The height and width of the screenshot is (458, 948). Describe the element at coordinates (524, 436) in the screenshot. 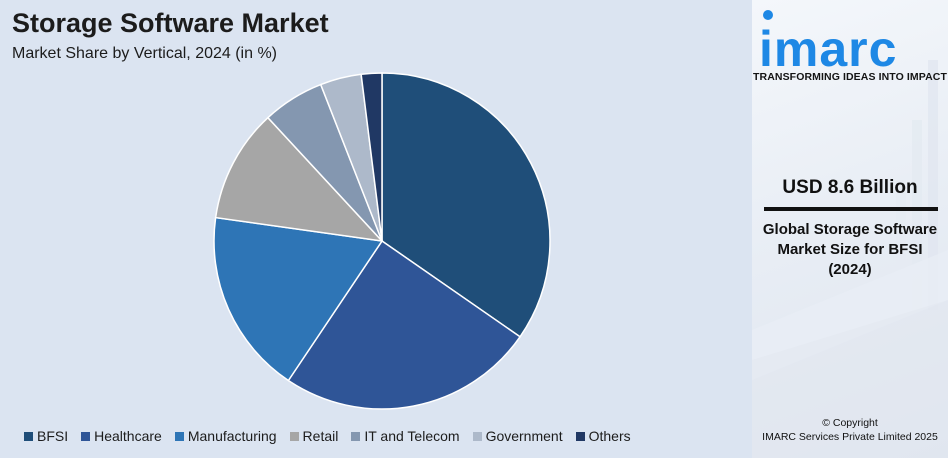

I see `legend-label: Government` at that location.